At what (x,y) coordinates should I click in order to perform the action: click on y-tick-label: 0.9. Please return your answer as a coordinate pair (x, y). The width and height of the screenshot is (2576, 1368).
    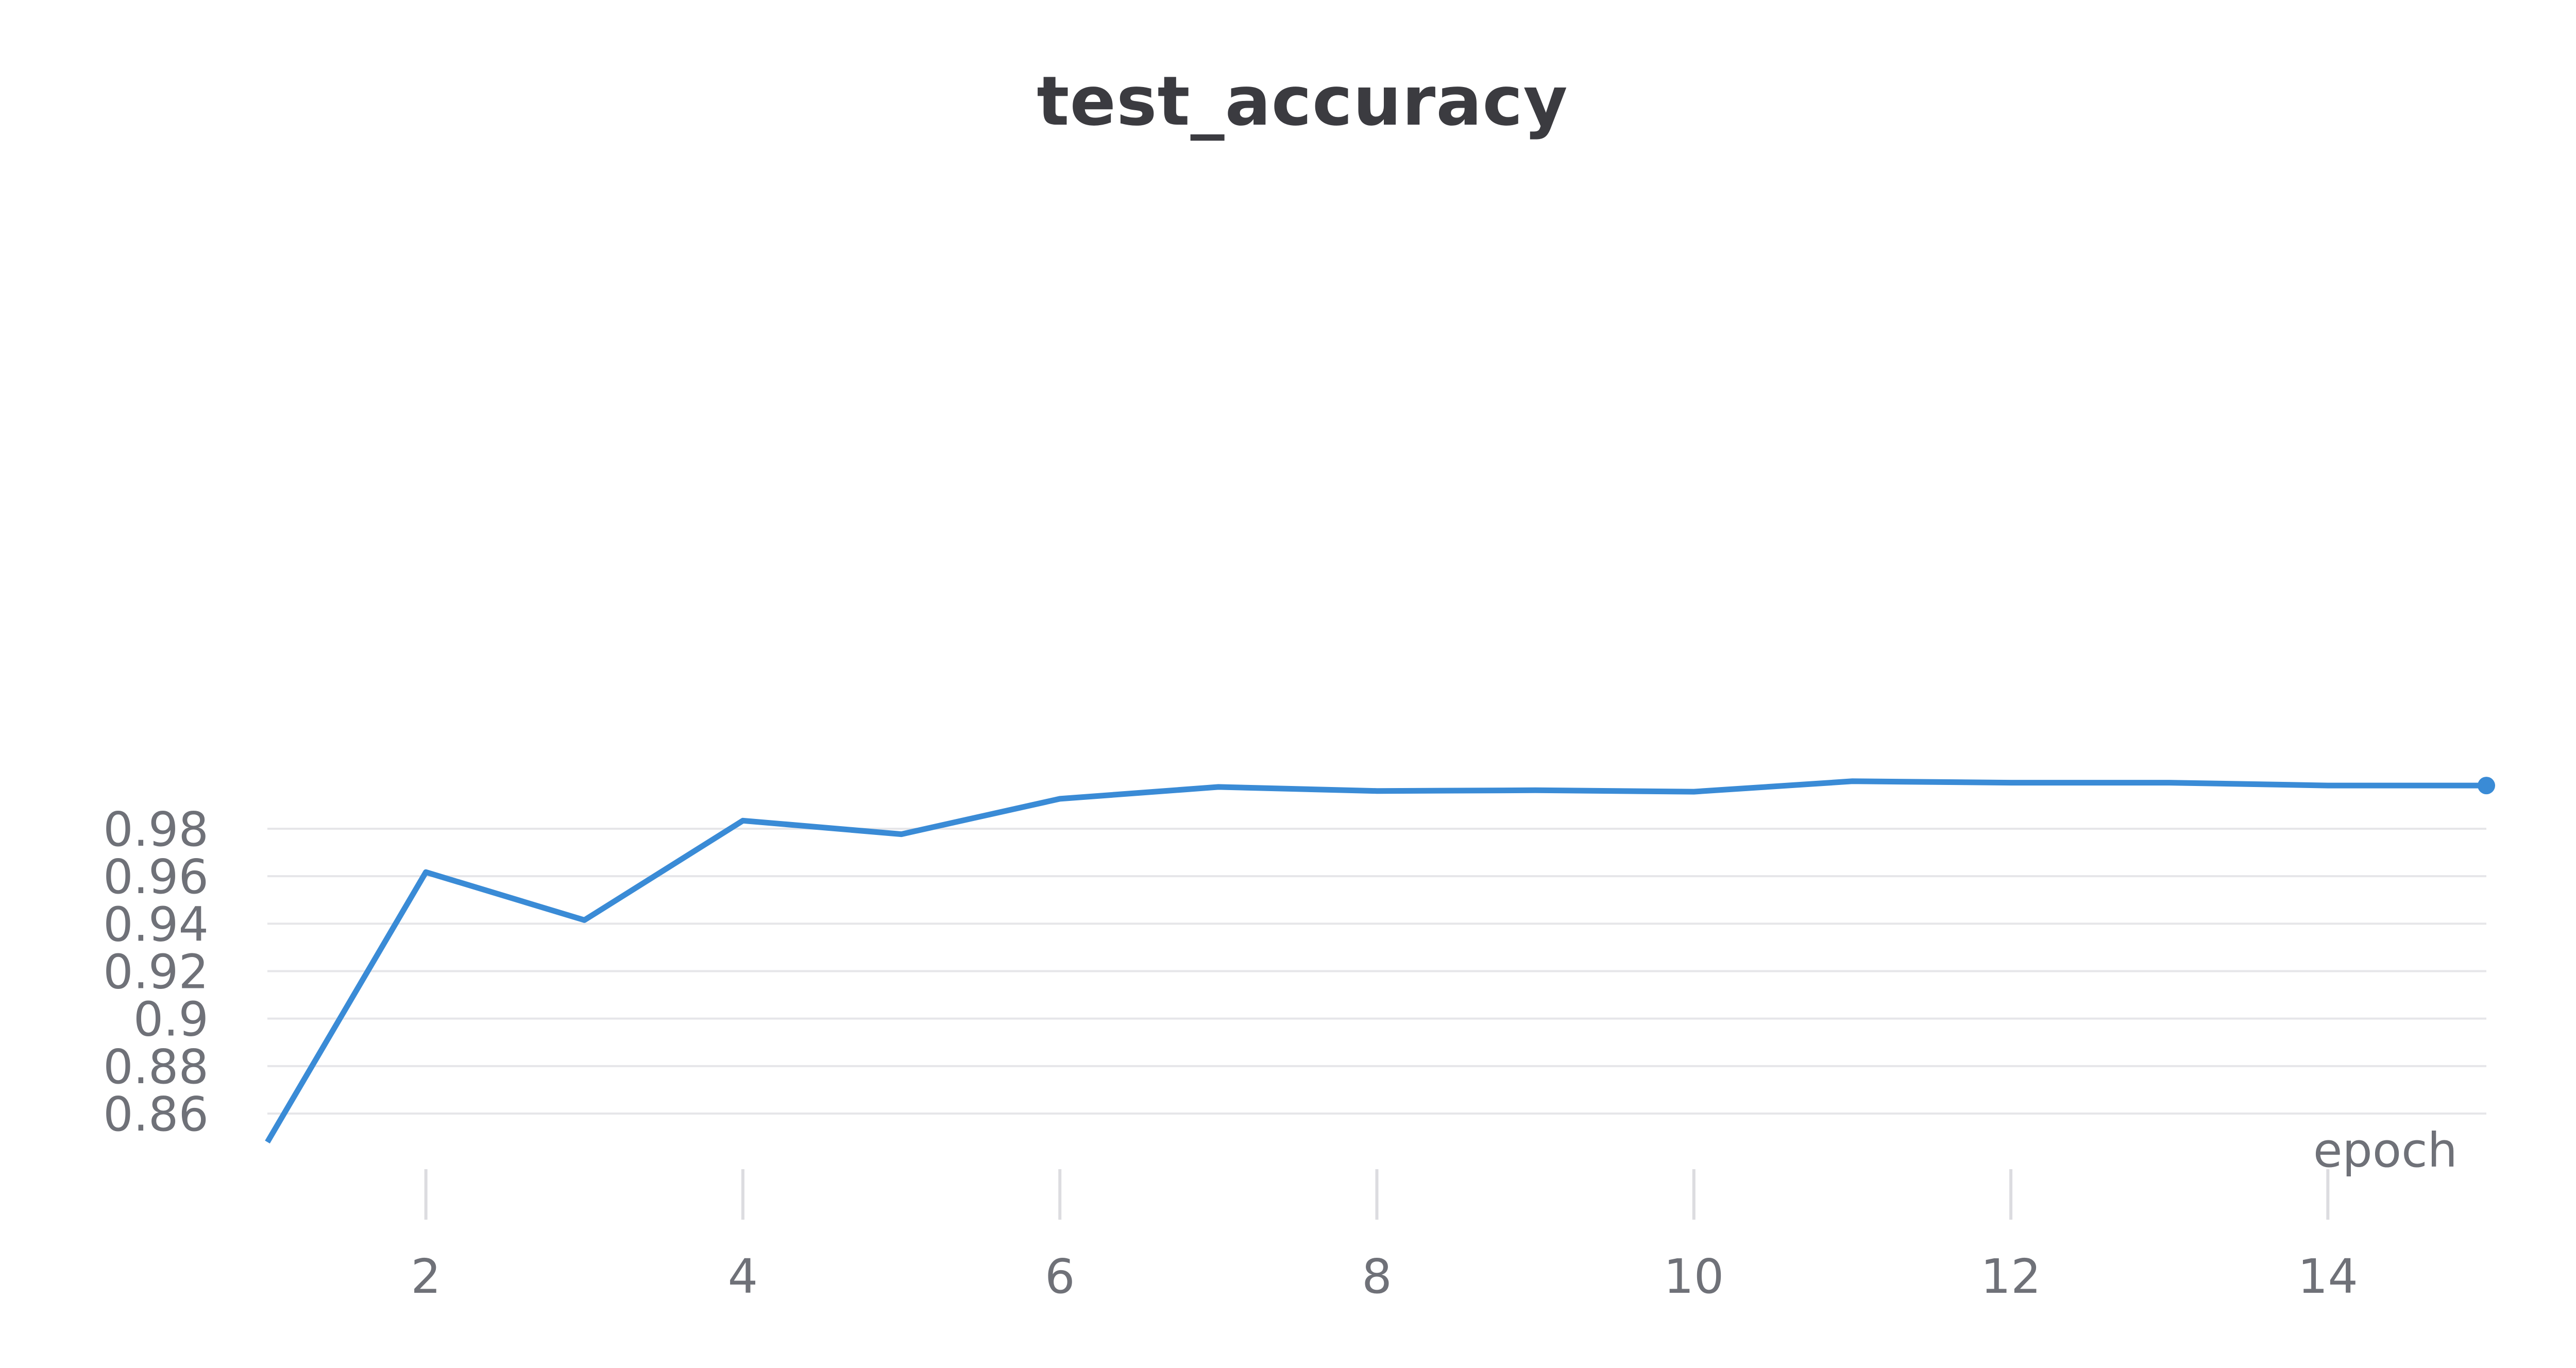
    Looking at the image, I should click on (171, 1019).